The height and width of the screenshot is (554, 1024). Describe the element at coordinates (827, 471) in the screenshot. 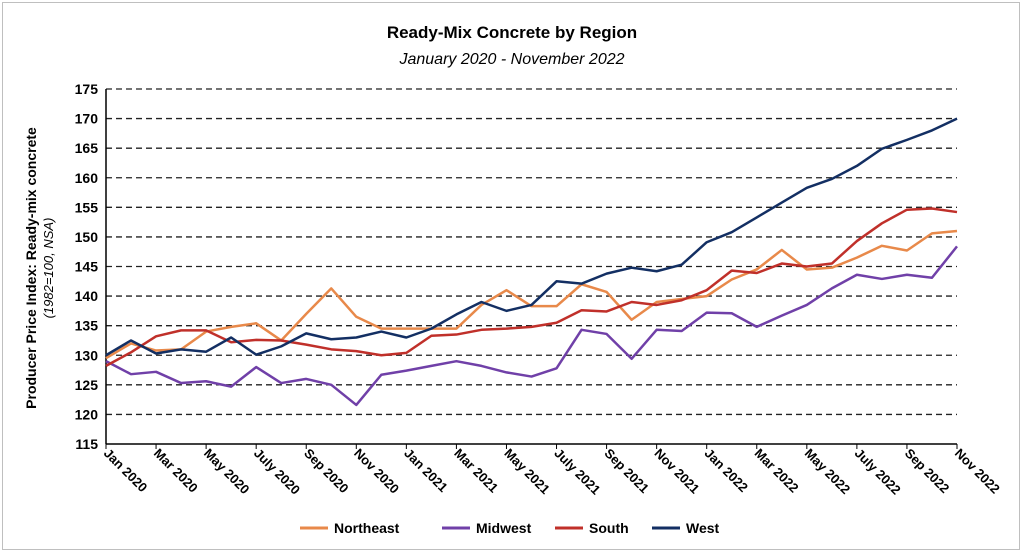

I see `x-tick-label: May 2022` at that location.